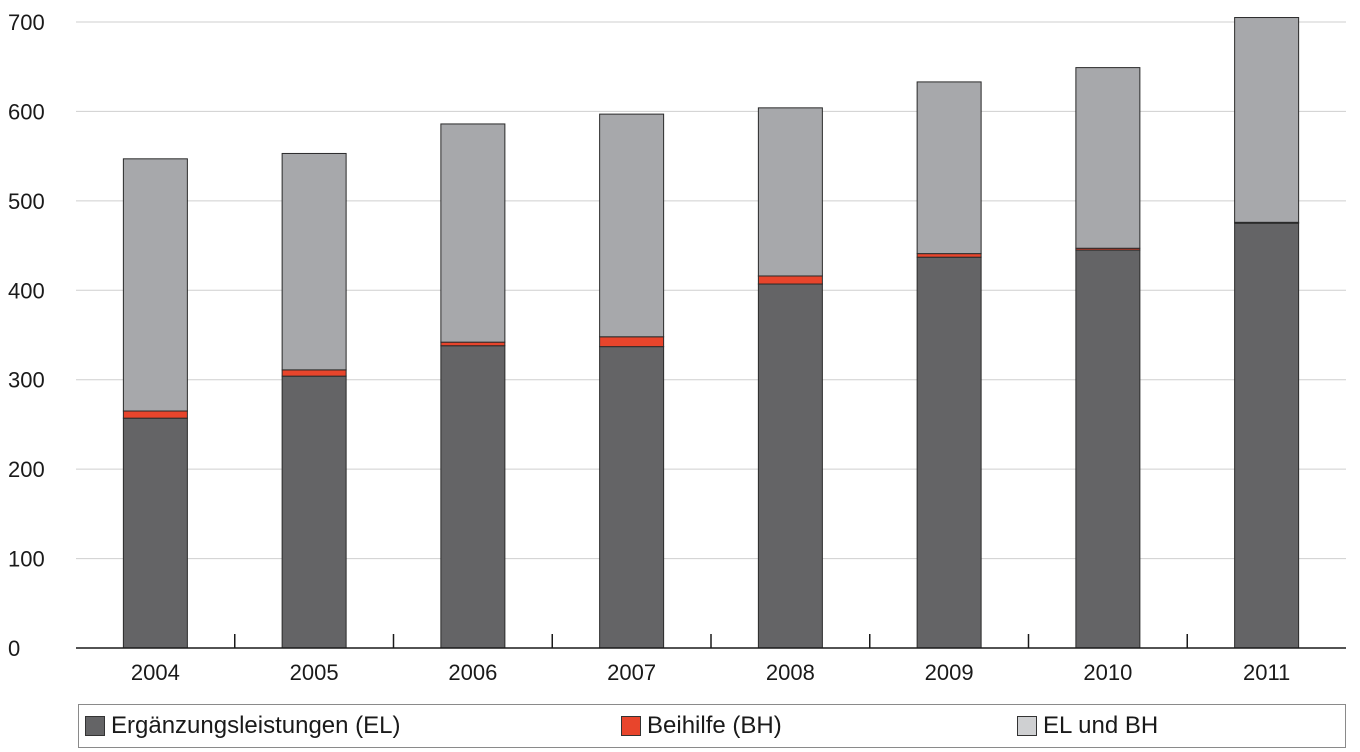  I want to click on y-tick-label: 600, so click(26, 111).